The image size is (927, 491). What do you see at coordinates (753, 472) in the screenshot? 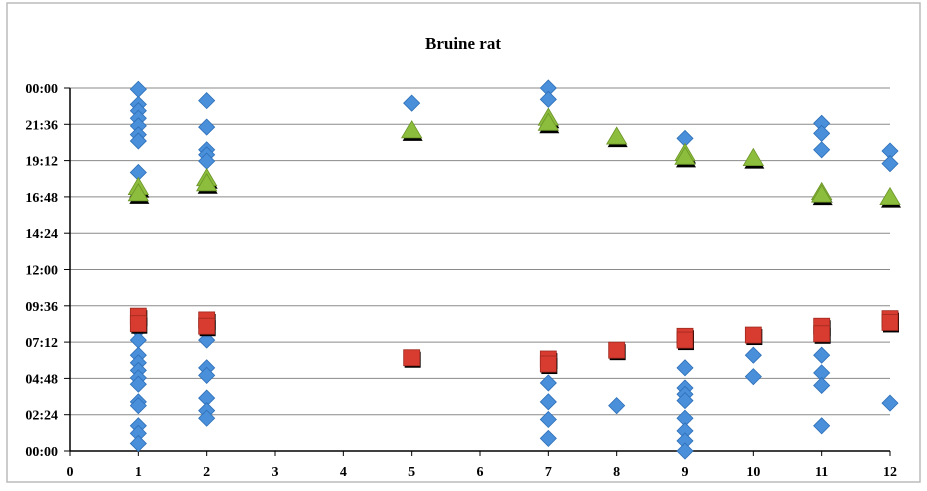
I see `x-tick-label: 10` at bounding box center [753, 472].